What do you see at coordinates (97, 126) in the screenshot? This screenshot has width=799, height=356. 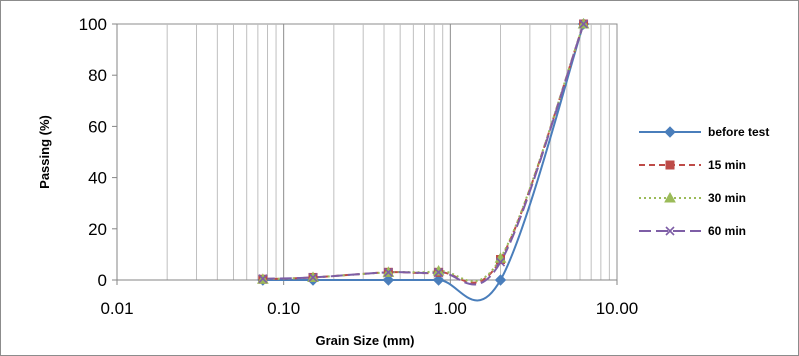 I see `y-tick-label: 60` at bounding box center [97, 126].